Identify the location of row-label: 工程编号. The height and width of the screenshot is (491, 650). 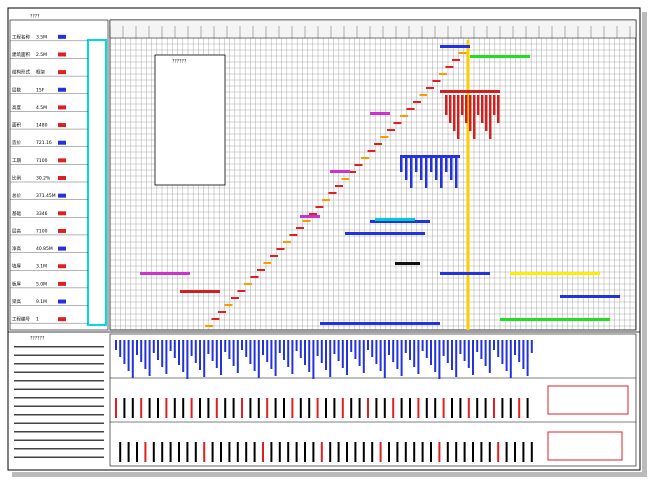
(21, 319).